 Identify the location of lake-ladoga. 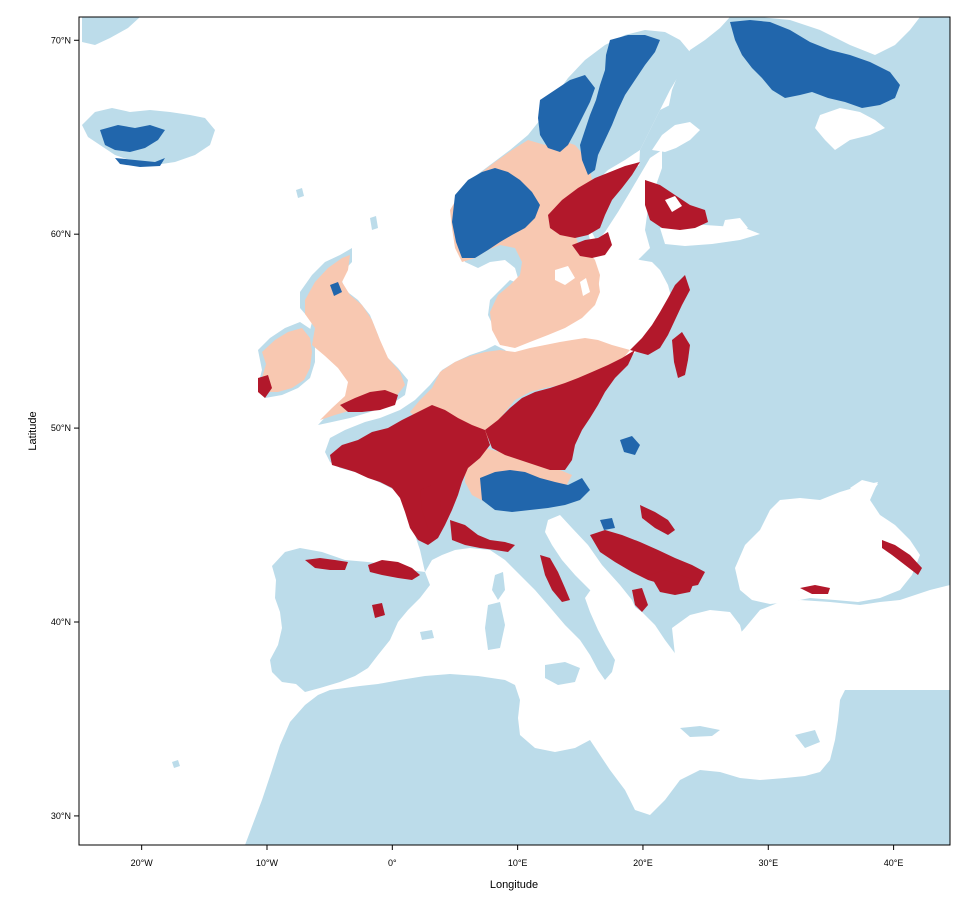
(735, 226).